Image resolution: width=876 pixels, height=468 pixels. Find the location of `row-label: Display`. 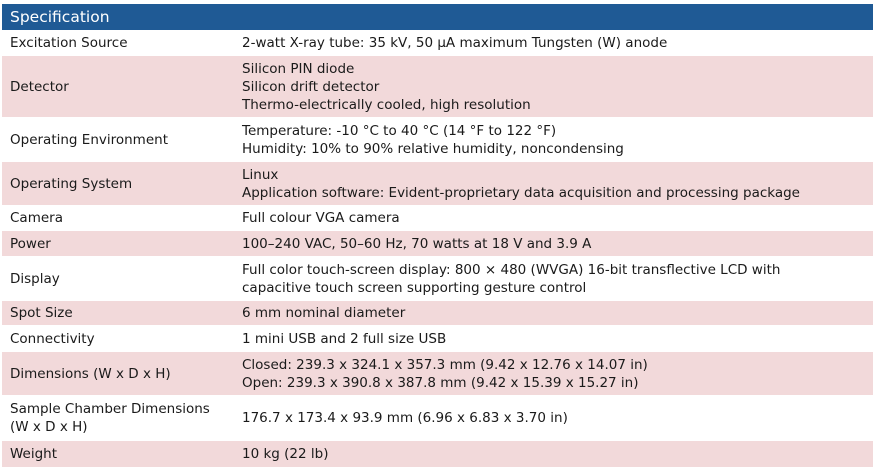

row-label: Display is located at coordinates (35, 278).